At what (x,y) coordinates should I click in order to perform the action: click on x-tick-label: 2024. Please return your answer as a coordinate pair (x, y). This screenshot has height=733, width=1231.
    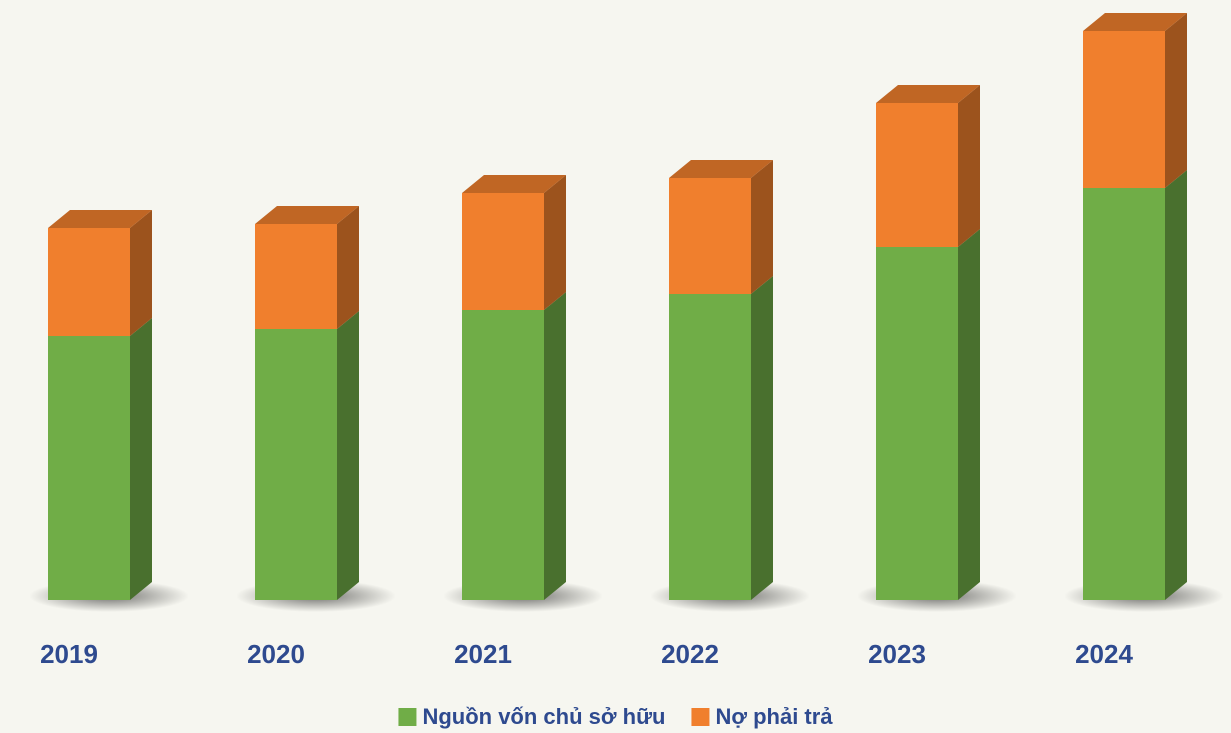
    Looking at the image, I should click on (1104, 654).